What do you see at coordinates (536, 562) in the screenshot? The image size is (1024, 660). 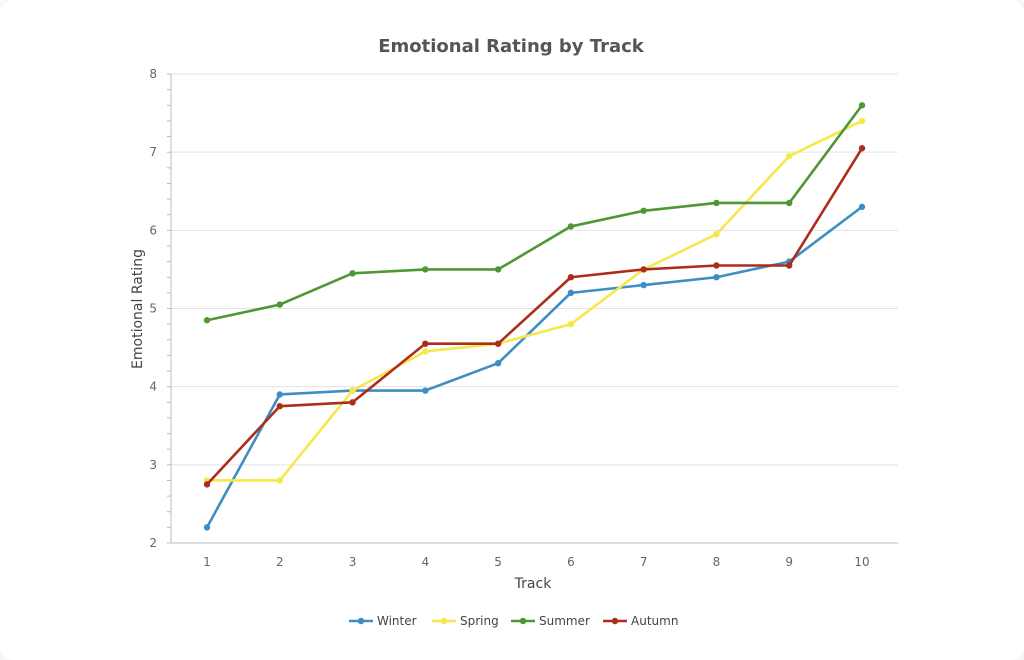 I see `x-tick-labels: 1 2 3 4 5 6 7 8 9 10` at bounding box center [536, 562].